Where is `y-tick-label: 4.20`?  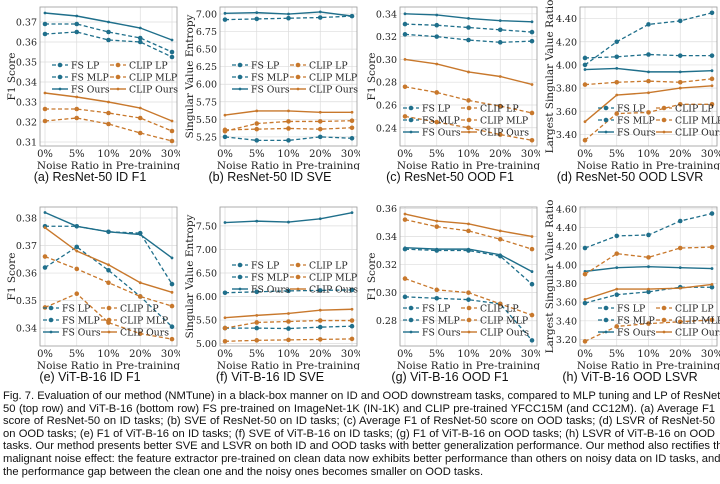
y-tick-label: 4.20 is located at coordinates (566, 247).